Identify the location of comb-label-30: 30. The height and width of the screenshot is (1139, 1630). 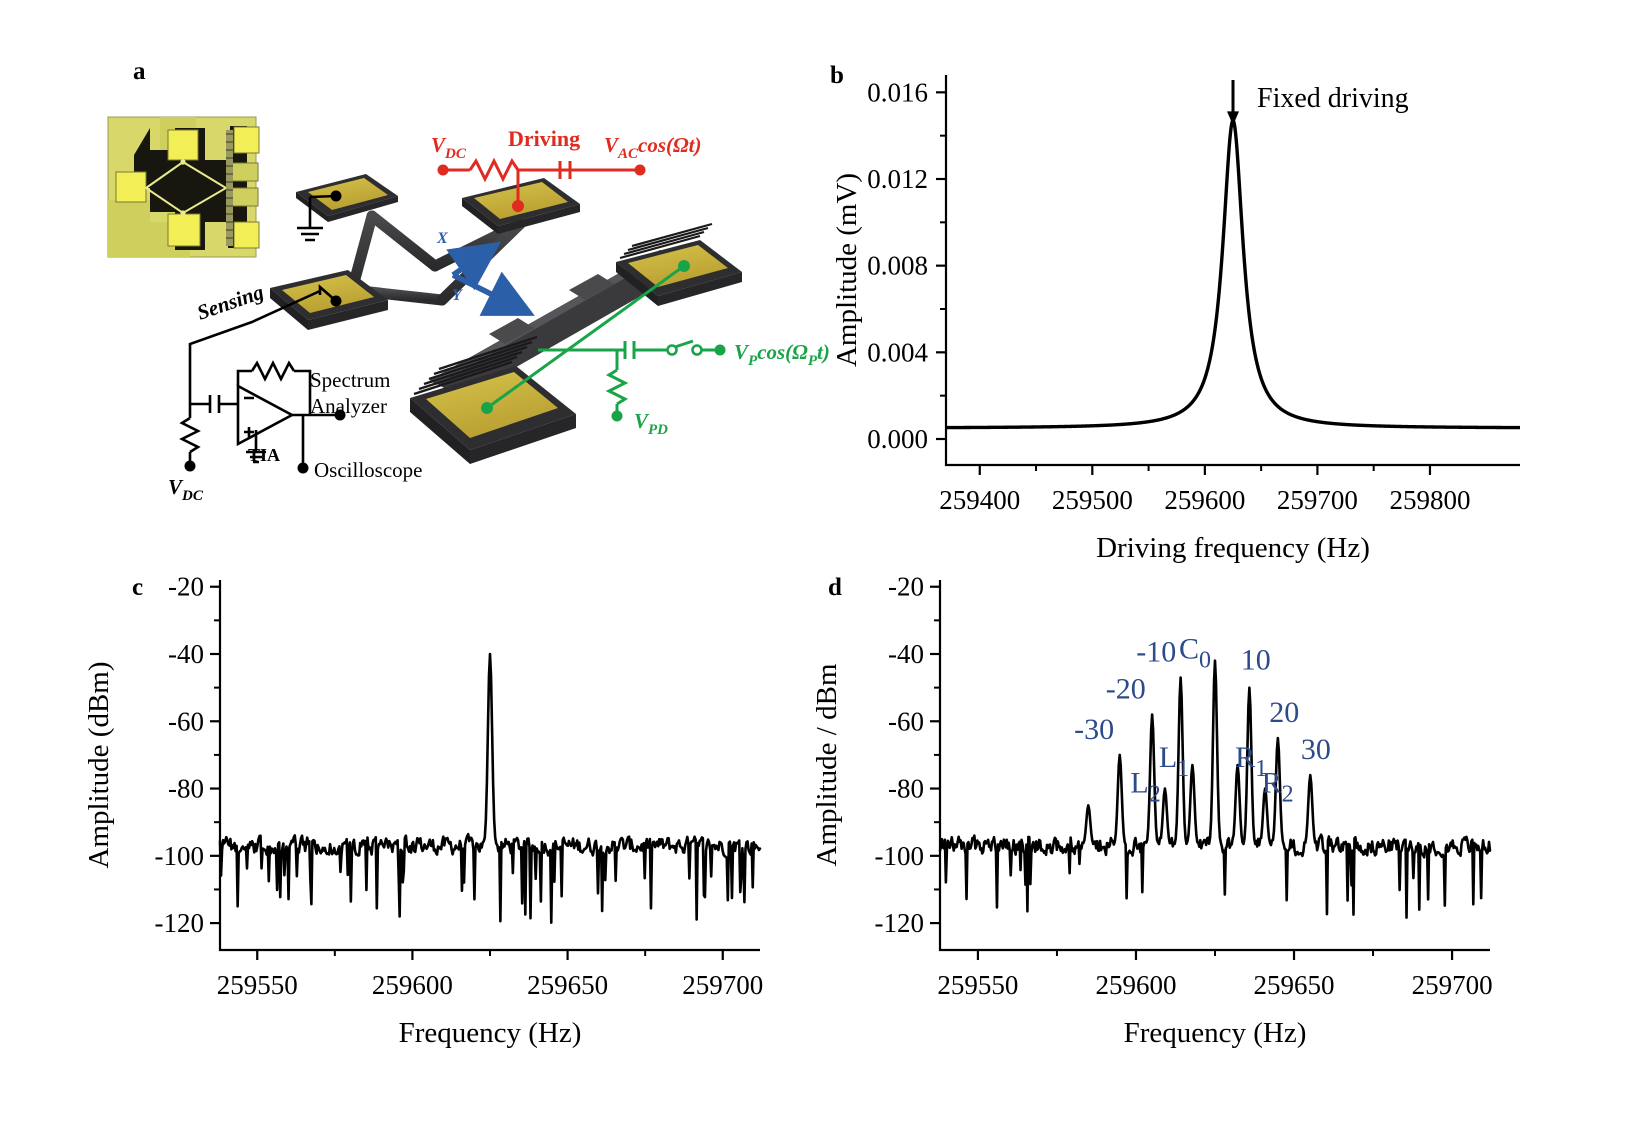
(1316, 749).